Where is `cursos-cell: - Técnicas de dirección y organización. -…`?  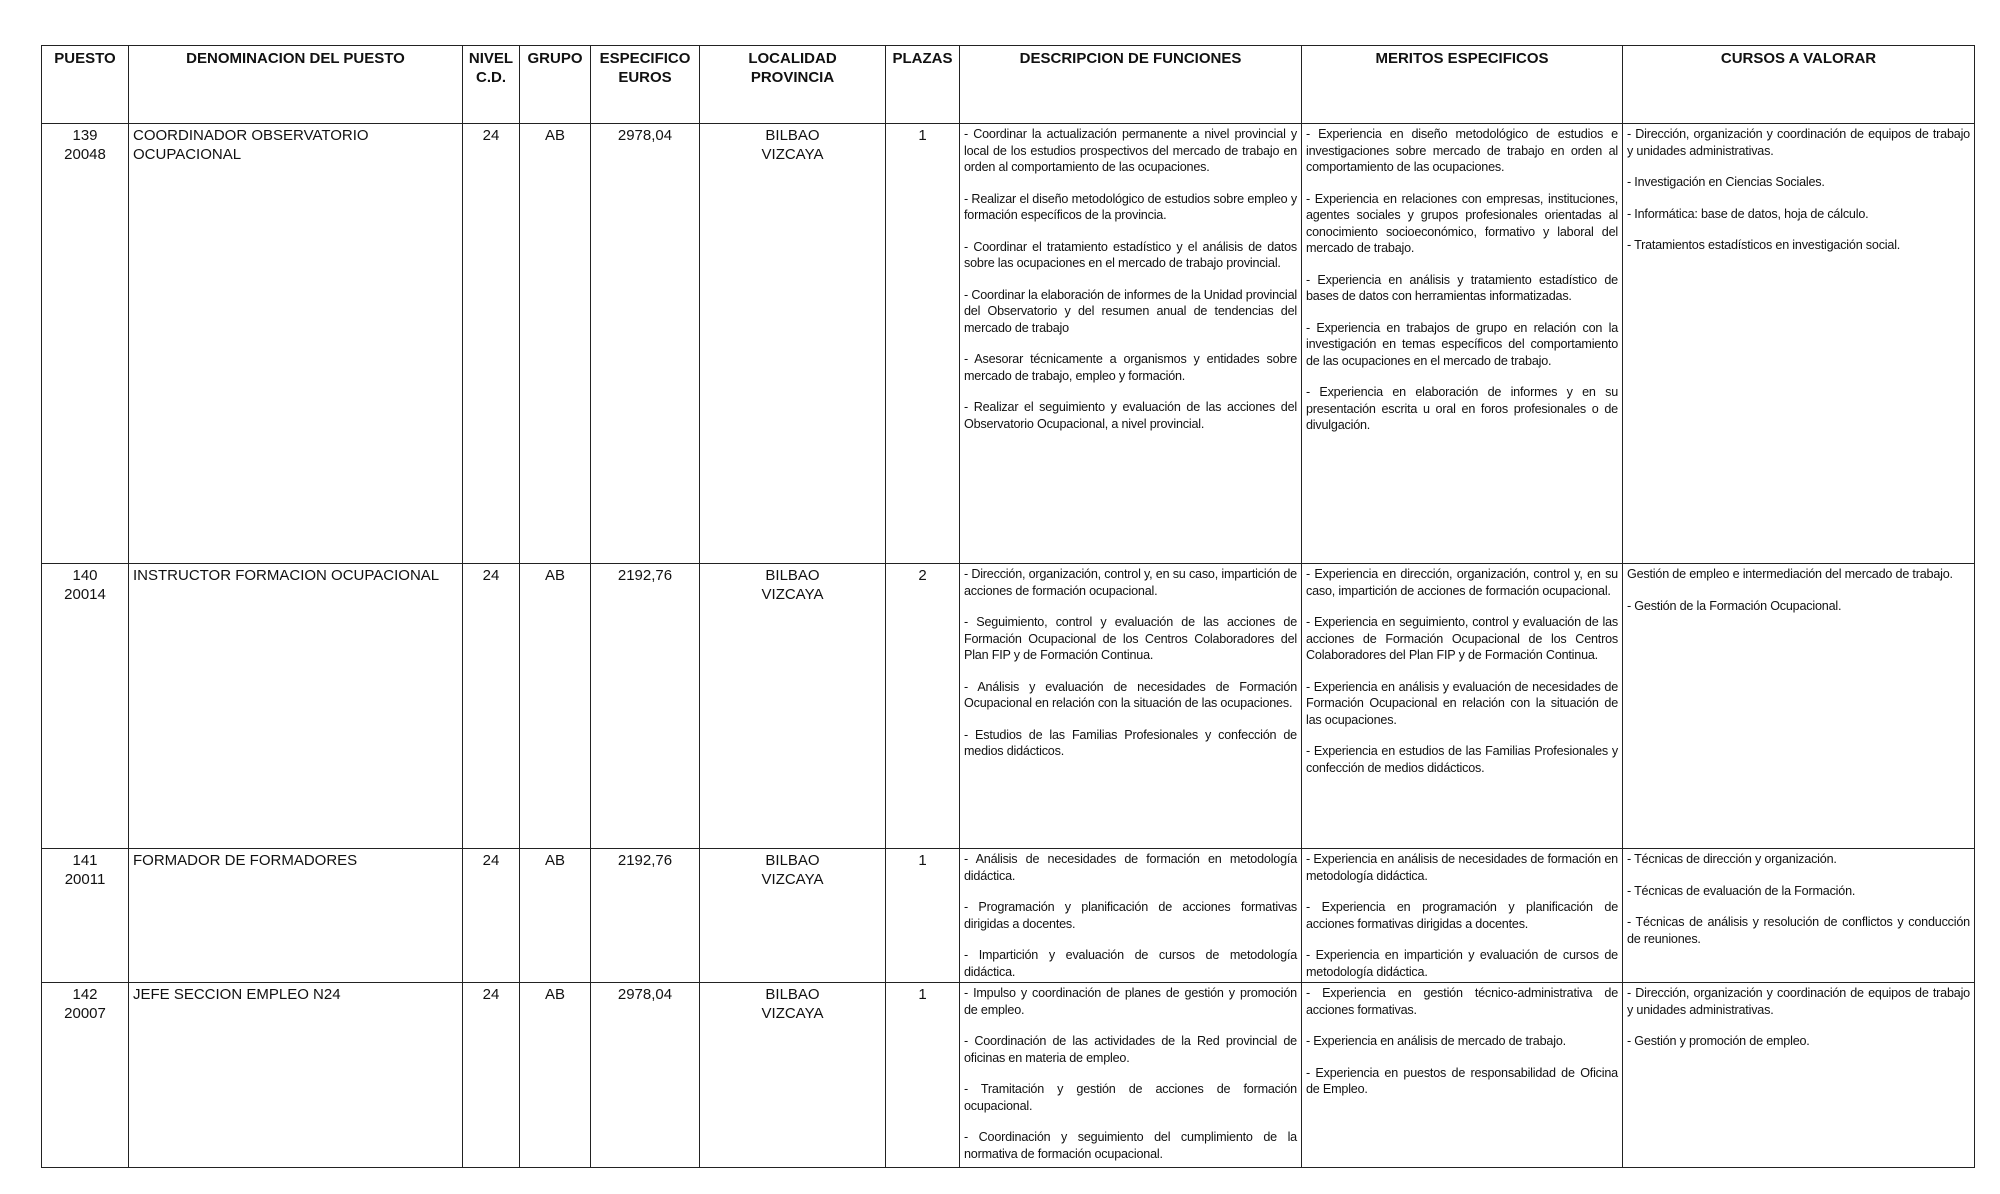 cursos-cell: - Técnicas de dirección y organización. -… is located at coordinates (1798, 915).